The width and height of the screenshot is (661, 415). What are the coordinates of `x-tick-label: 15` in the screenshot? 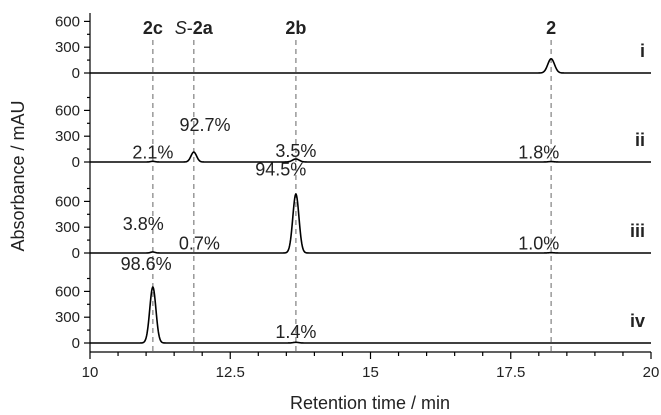 It's located at (370, 372).